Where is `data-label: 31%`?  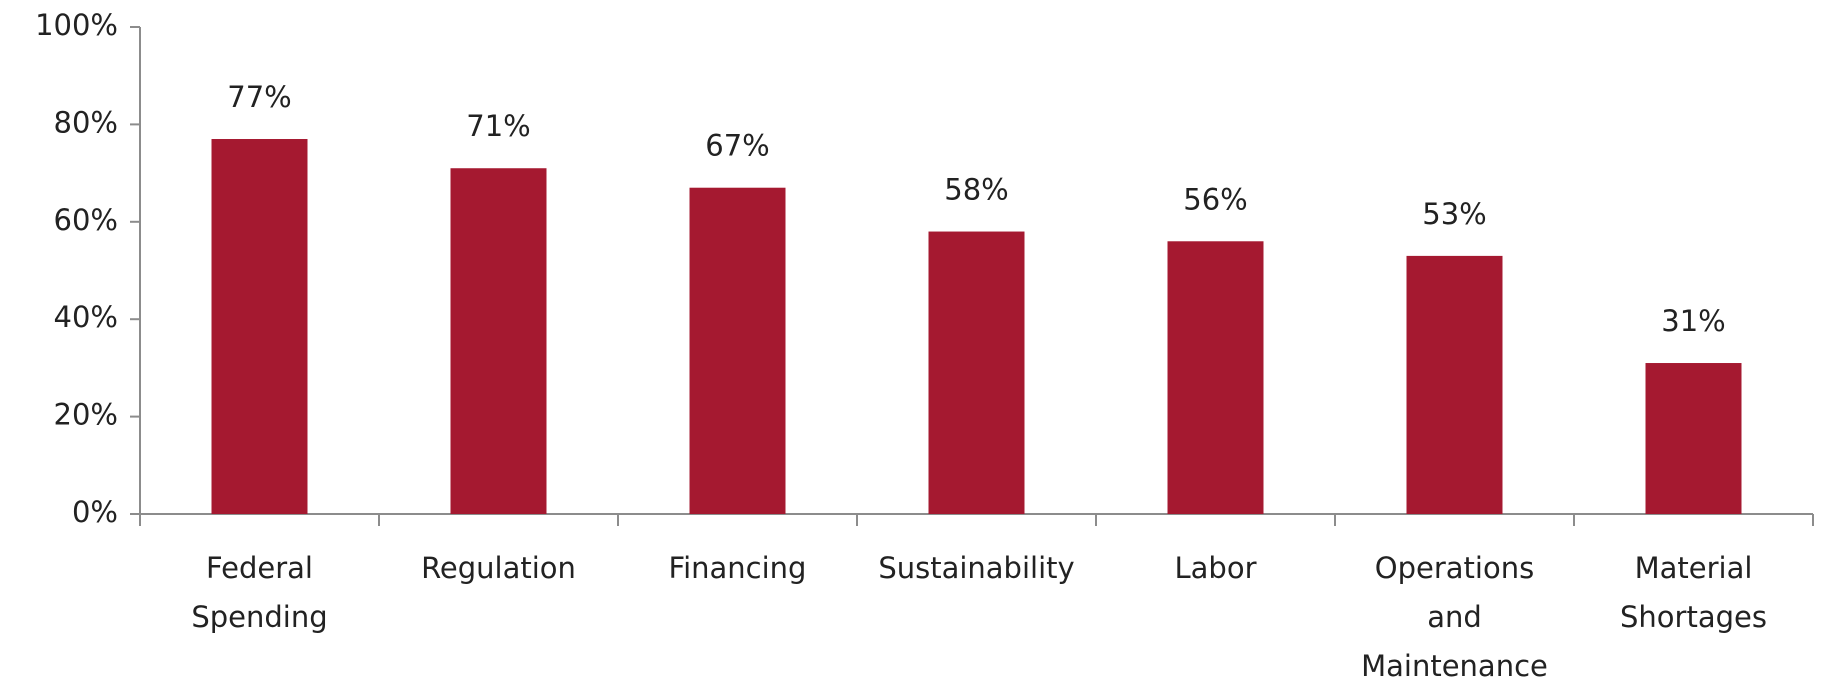 data-label: 31% is located at coordinates (1693, 321).